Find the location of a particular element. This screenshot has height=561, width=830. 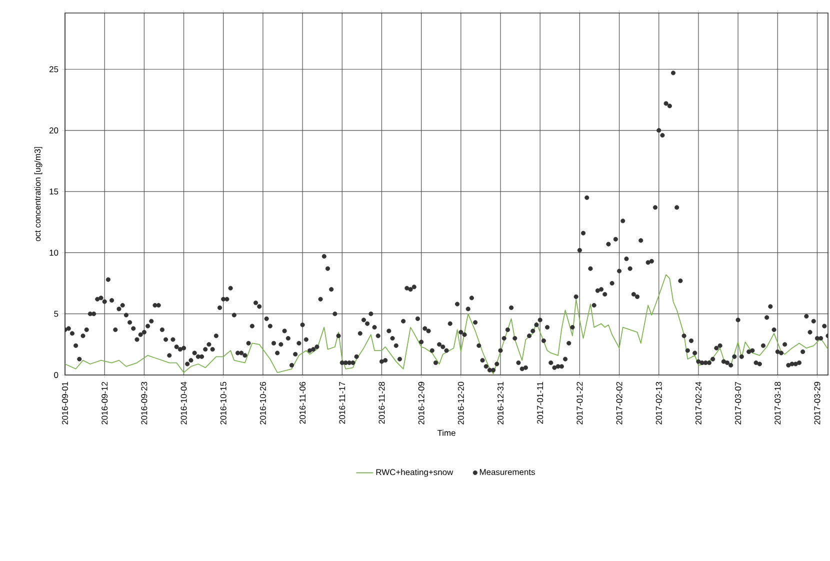

x-tick-label: 2016-12-31 is located at coordinates (501, 403).